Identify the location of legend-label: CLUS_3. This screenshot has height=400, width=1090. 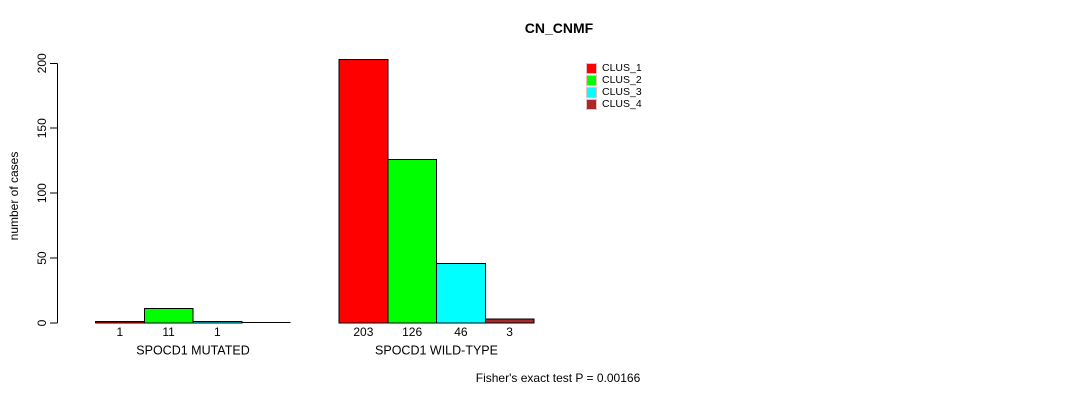
(622, 91).